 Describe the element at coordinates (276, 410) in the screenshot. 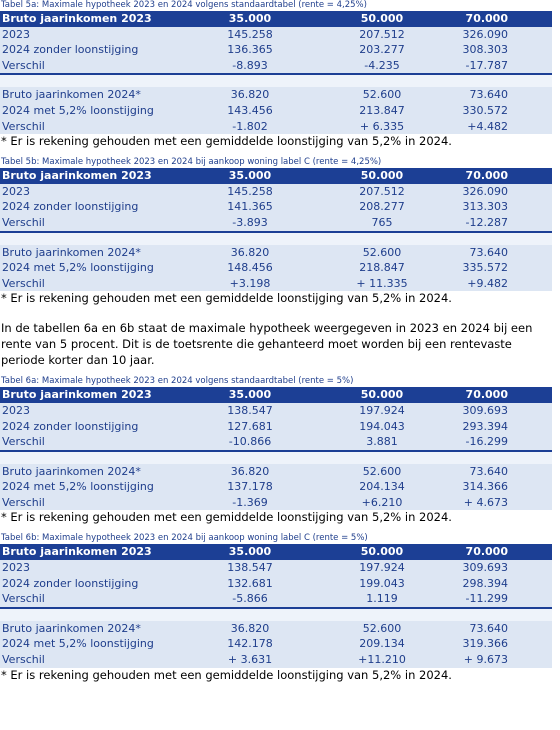

I see `table-row: 2023 138.547 197.924 309.693` at that location.